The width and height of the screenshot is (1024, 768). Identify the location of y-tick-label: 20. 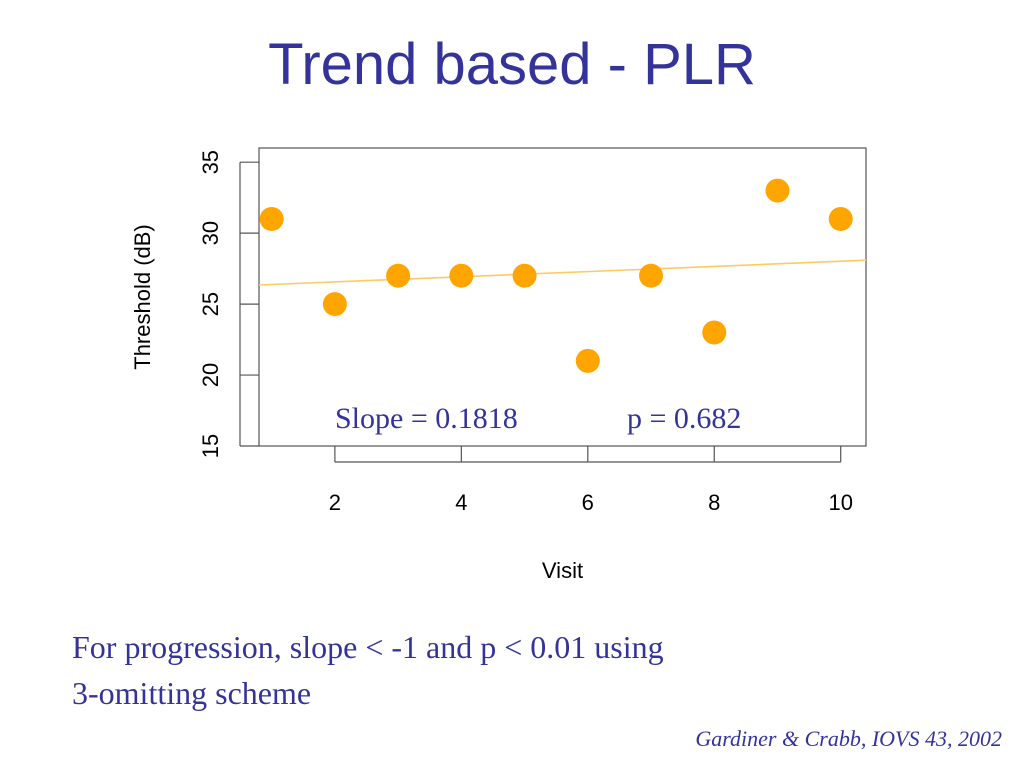
(210, 375).